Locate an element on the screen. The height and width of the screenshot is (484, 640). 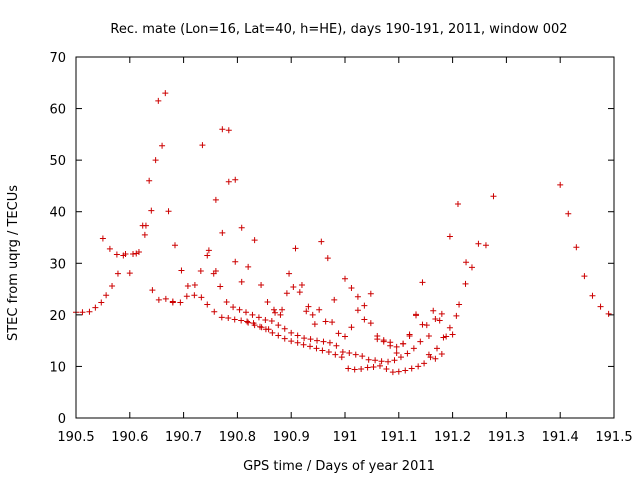
x-tick-label: 190.8 is located at coordinates (237, 437).